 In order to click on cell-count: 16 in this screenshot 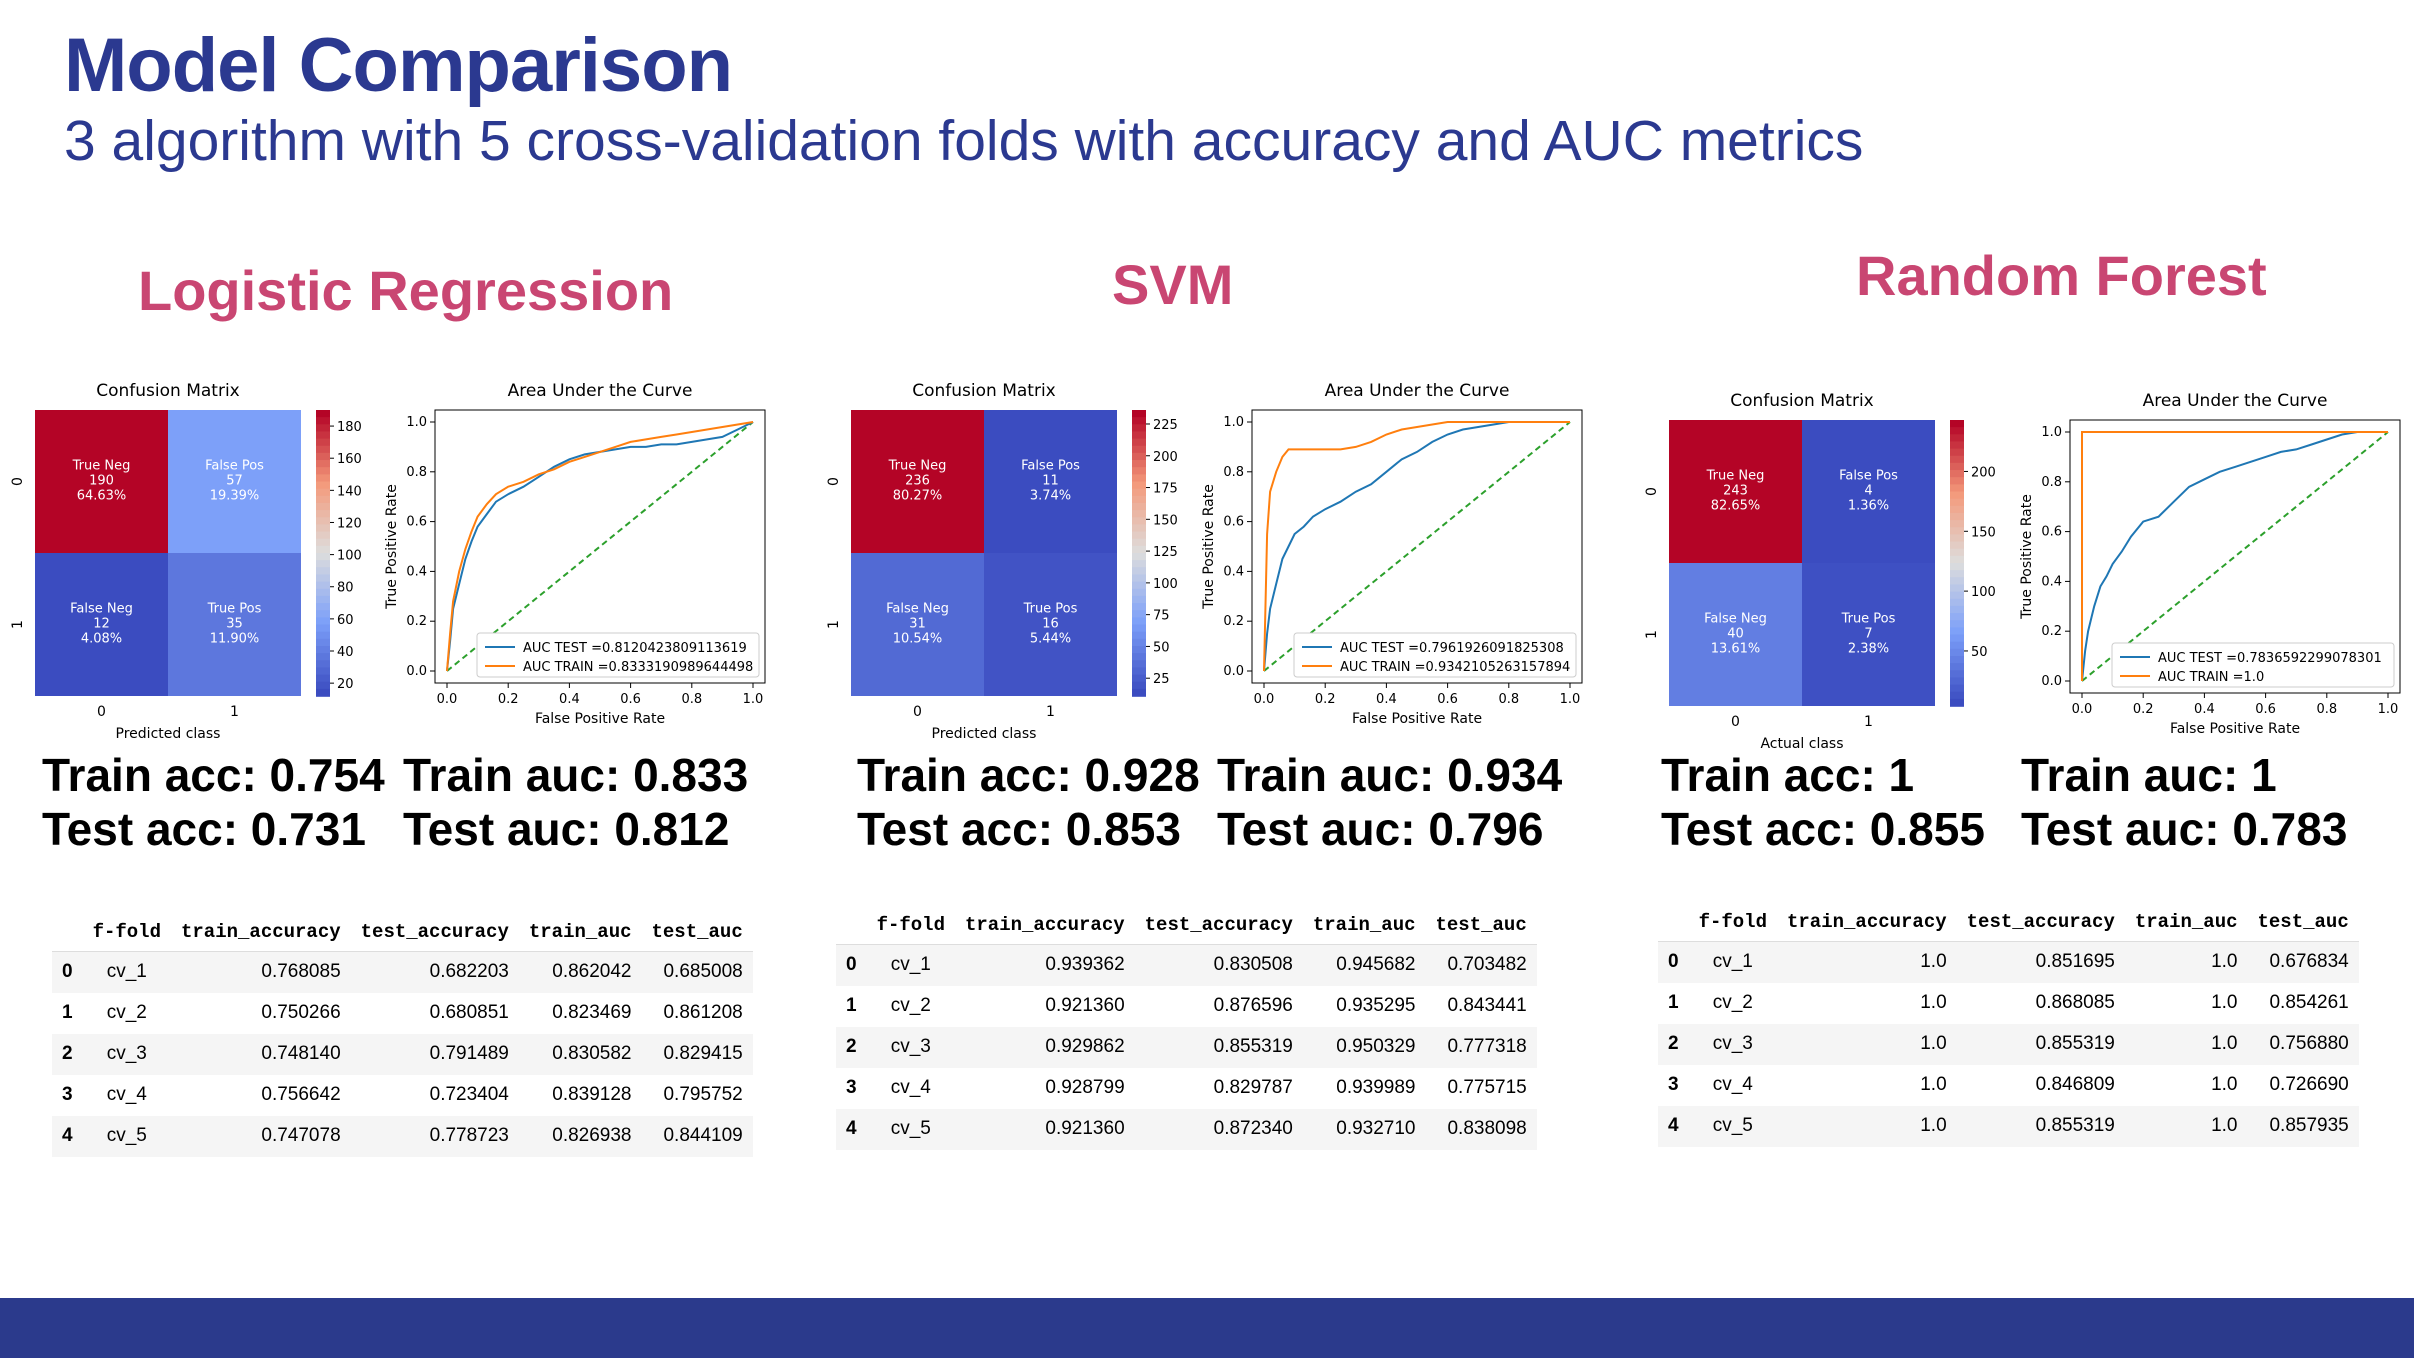, I will do `click(1050, 624)`.